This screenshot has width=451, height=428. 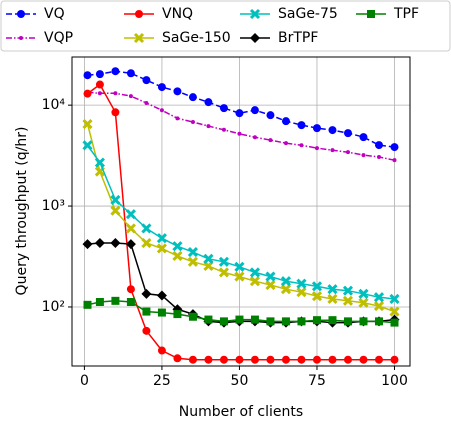 What do you see at coordinates (196, 38) in the screenshot?
I see `legend-label: SaGe-150` at bounding box center [196, 38].